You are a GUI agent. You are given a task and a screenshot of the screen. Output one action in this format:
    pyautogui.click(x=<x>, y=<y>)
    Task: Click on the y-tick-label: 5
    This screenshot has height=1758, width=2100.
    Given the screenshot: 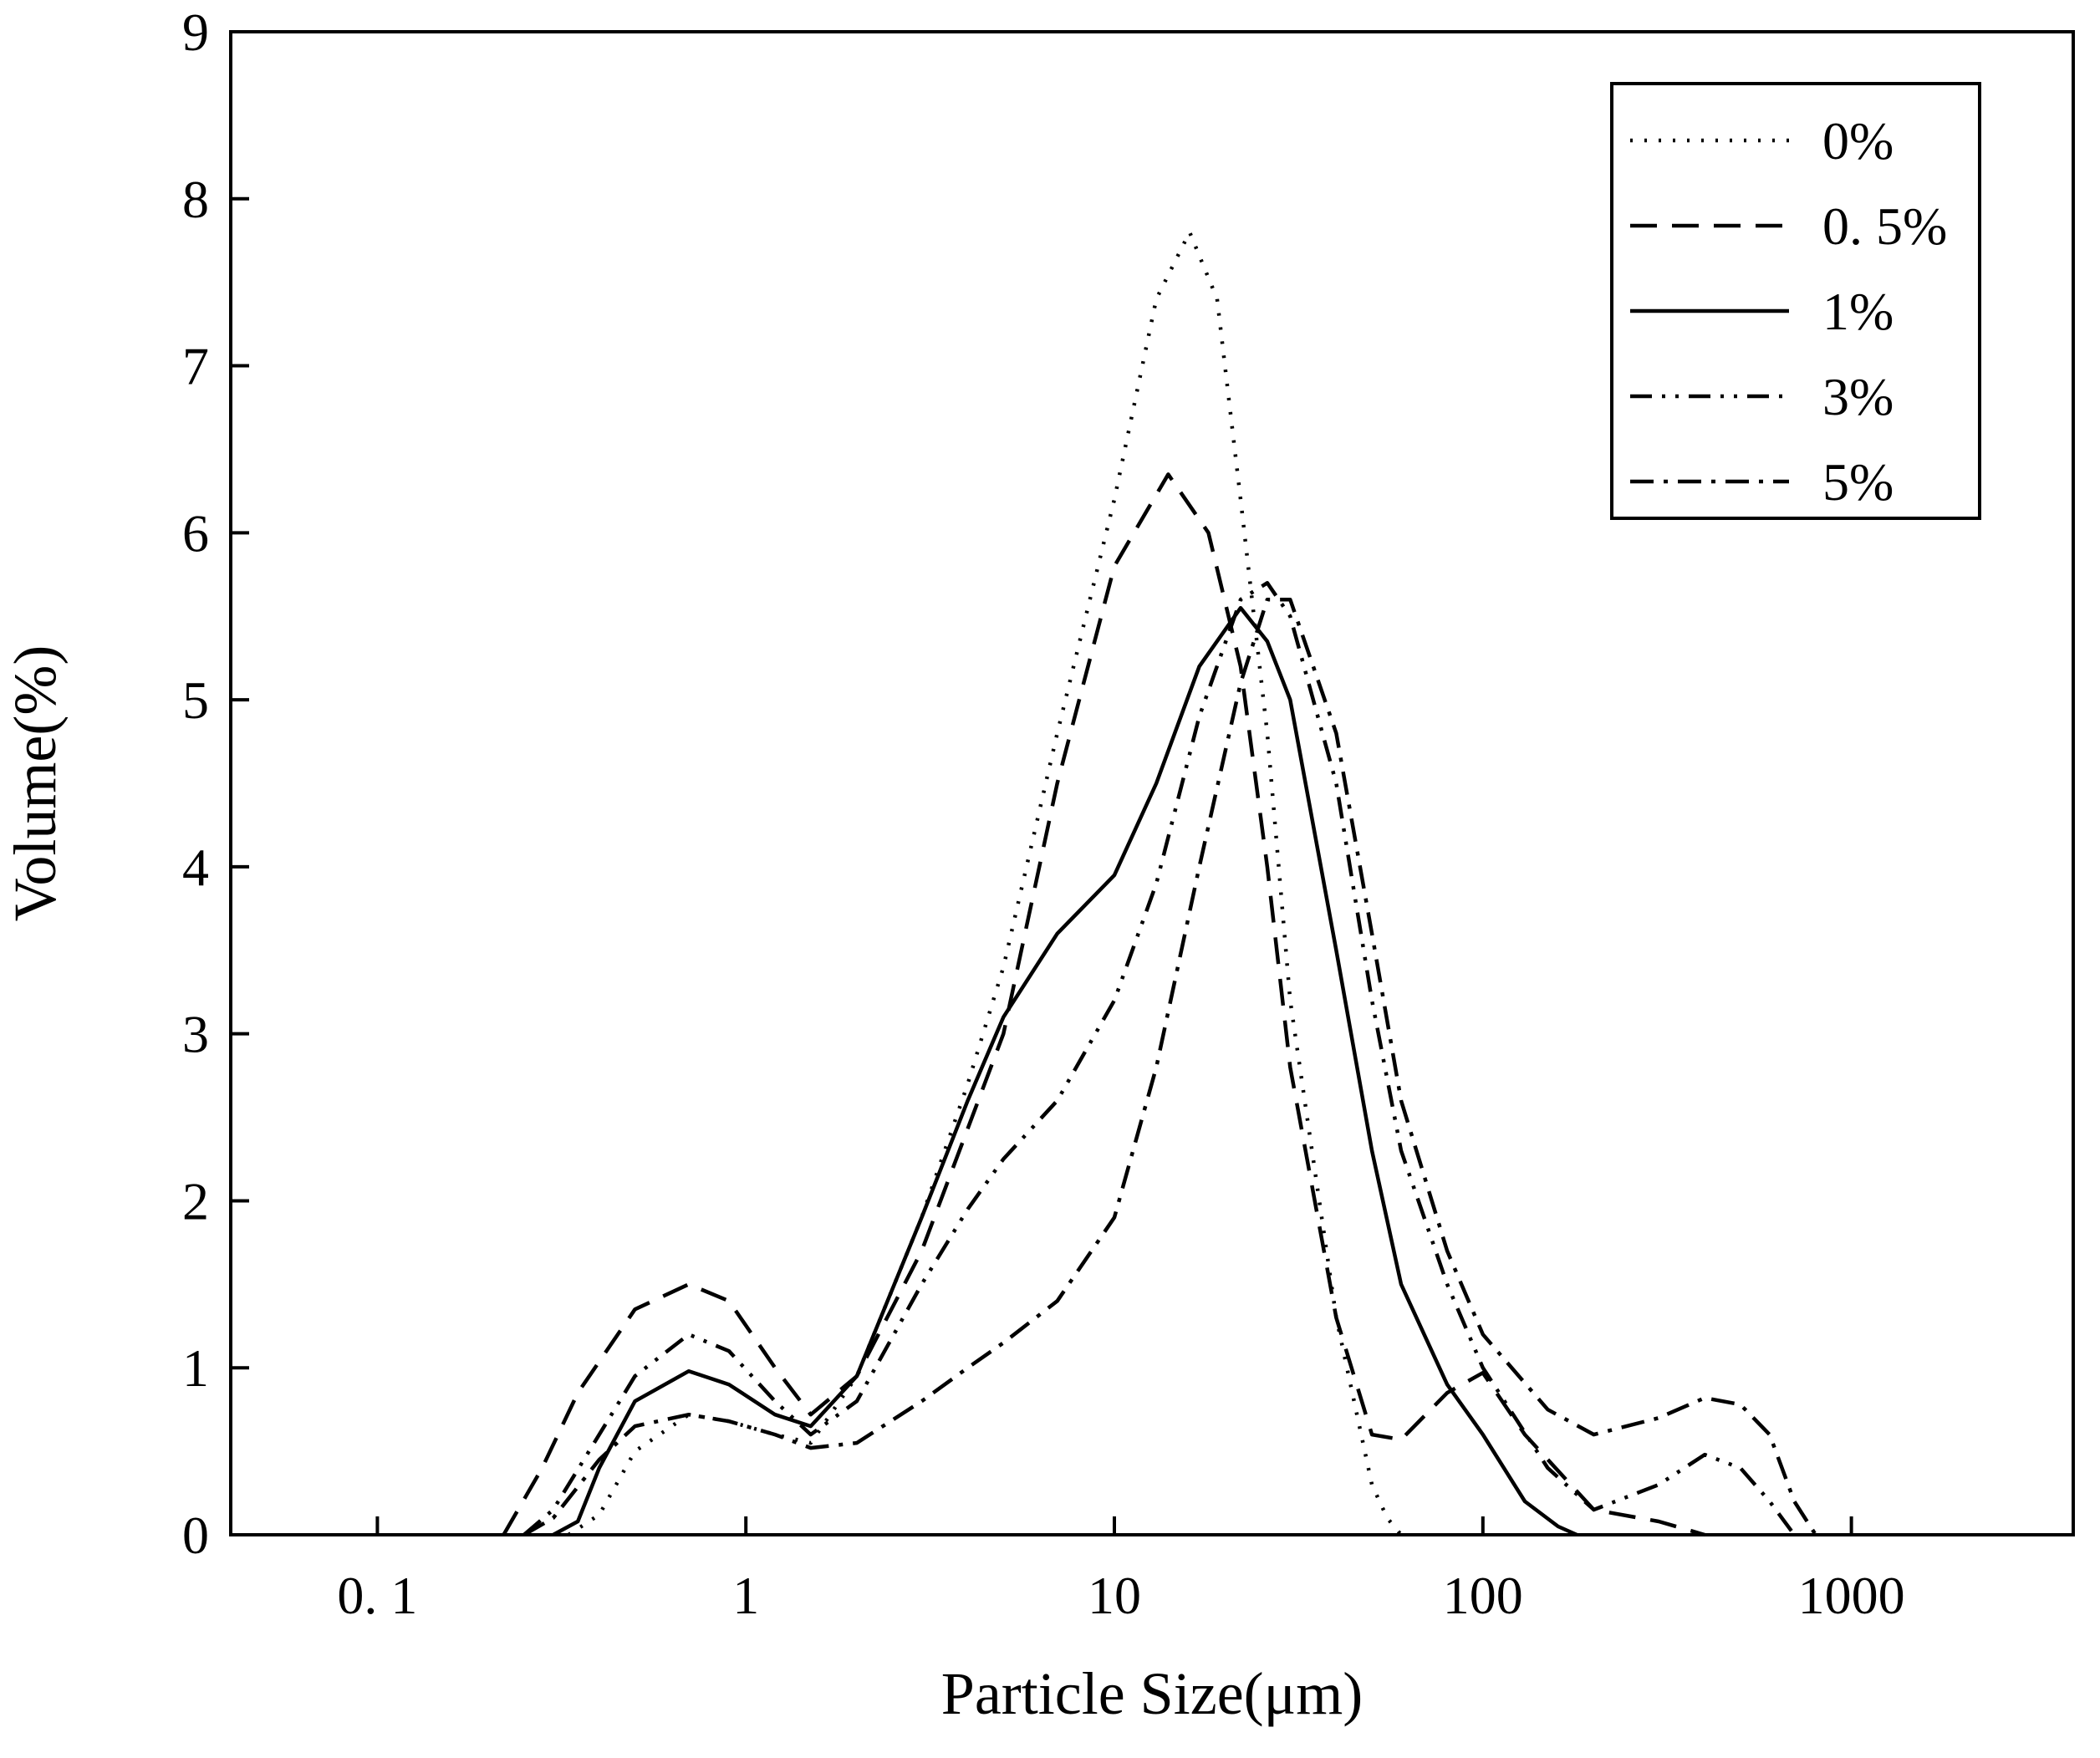 What is the action you would take?
    pyautogui.click(x=195, y=700)
    